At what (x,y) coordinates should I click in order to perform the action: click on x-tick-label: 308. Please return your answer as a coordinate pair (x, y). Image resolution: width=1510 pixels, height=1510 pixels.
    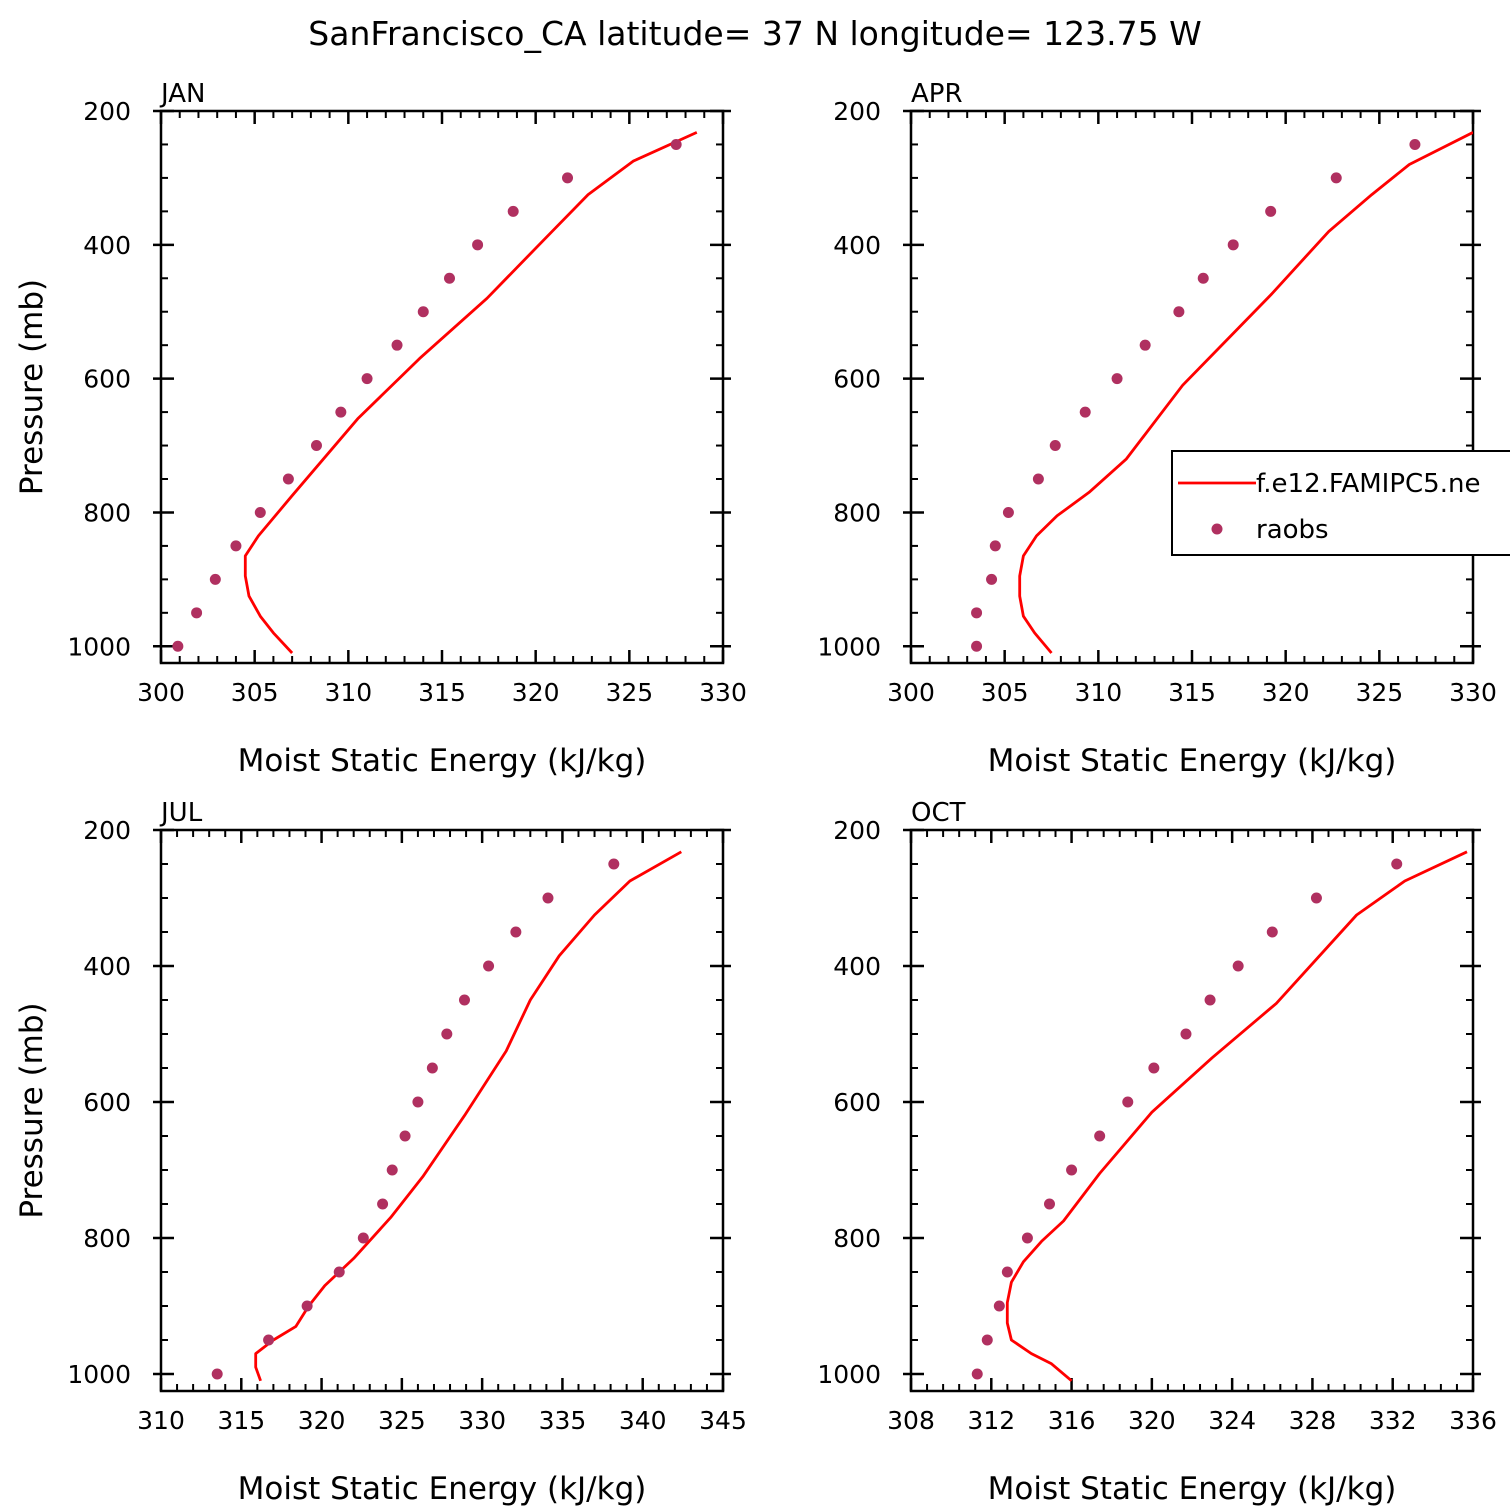
    Looking at the image, I should click on (911, 1420).